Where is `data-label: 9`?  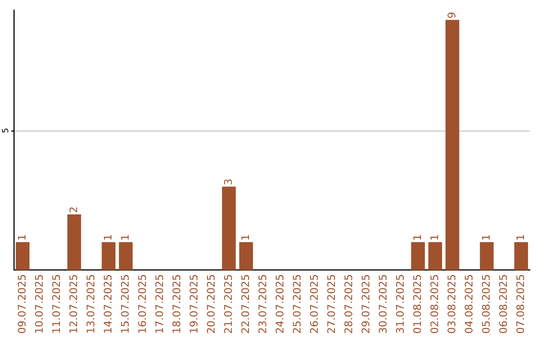
data-label: 9 is located at coordinates (452, 15).